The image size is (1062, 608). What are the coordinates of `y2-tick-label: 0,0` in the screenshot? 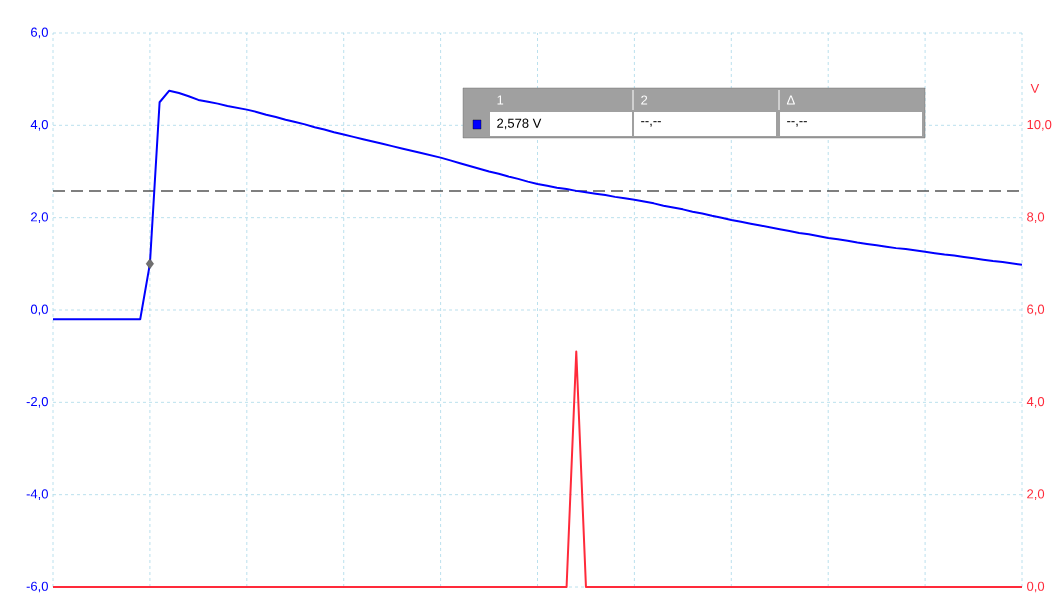 It's located at (1036, 587).